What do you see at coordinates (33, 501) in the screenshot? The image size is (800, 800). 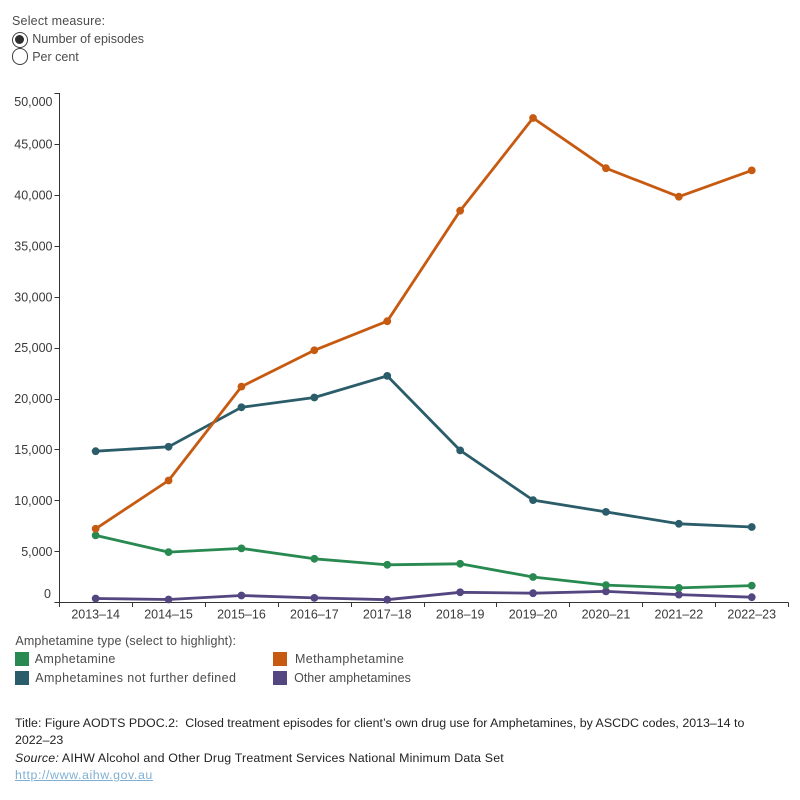 I see `svg-text: 10,000` at bounding box center [33, 501].